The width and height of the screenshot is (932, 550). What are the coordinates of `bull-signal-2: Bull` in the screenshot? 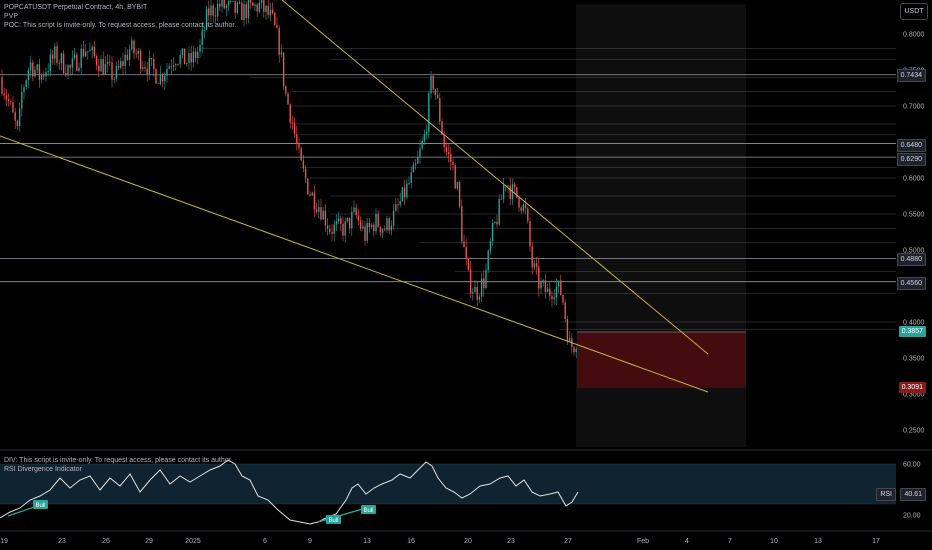 It's located at (368, 509).